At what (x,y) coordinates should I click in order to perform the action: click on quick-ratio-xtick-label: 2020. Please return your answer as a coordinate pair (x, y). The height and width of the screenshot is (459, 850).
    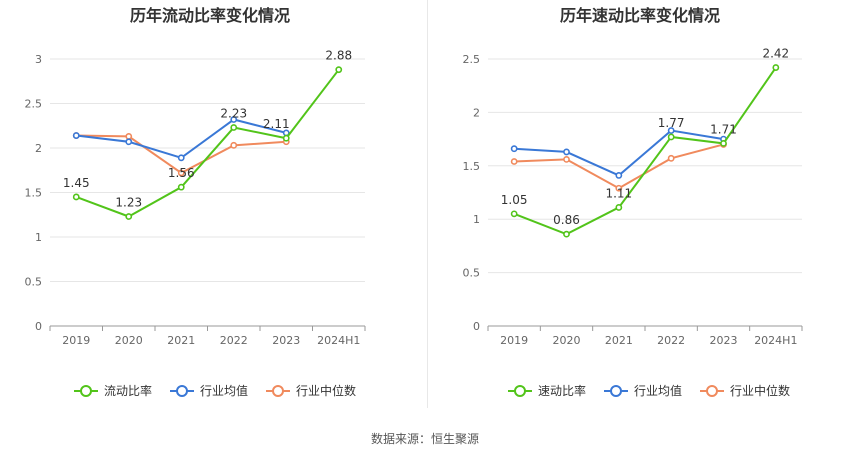
    Looking at the image, I should click on (567, 340).